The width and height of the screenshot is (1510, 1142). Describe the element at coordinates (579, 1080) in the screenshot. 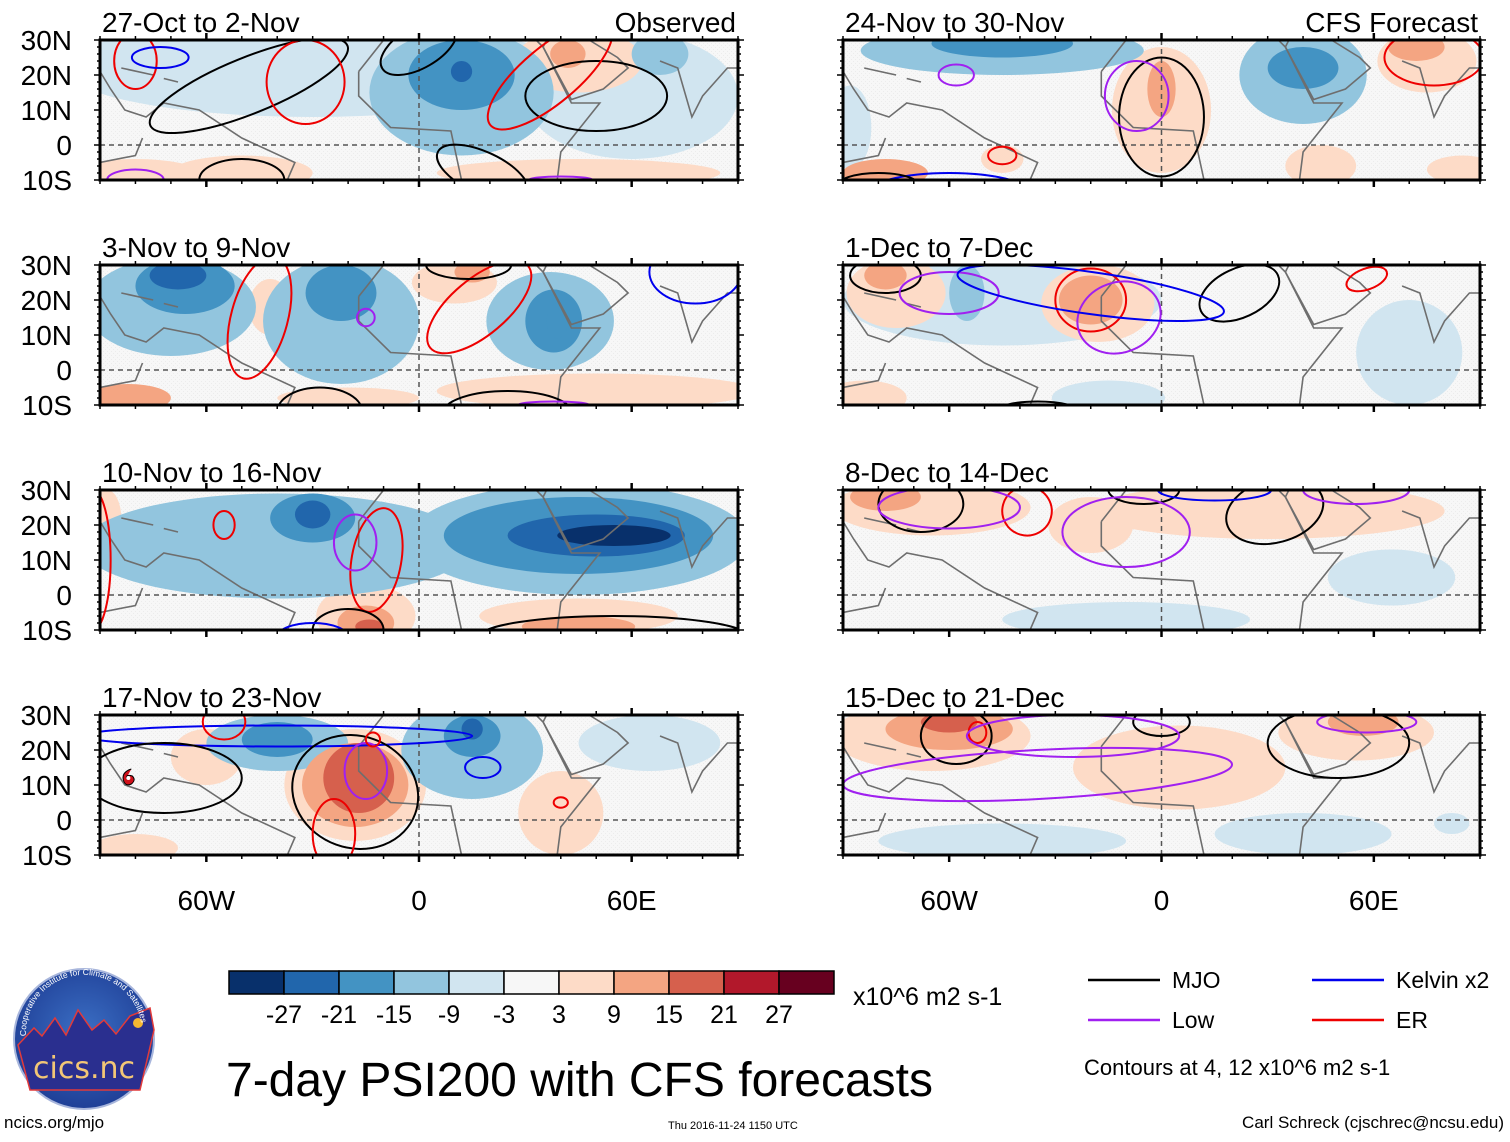

I see `figure-title: 7-day PSI200 with CFS forecasts` at that location.